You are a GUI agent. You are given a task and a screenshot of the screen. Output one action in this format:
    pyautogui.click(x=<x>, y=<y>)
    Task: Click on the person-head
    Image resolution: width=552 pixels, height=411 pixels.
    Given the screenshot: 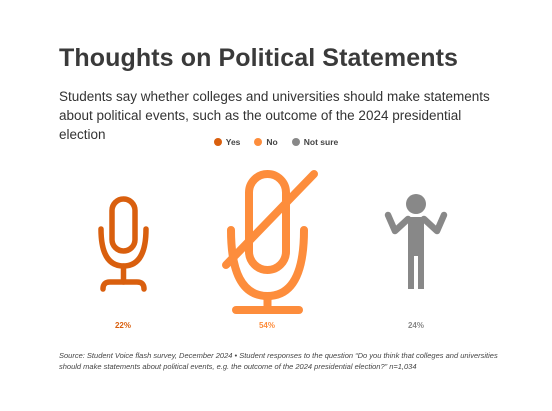 What is the action you would take?
    pyautogui.click(x=416, y=204)
    